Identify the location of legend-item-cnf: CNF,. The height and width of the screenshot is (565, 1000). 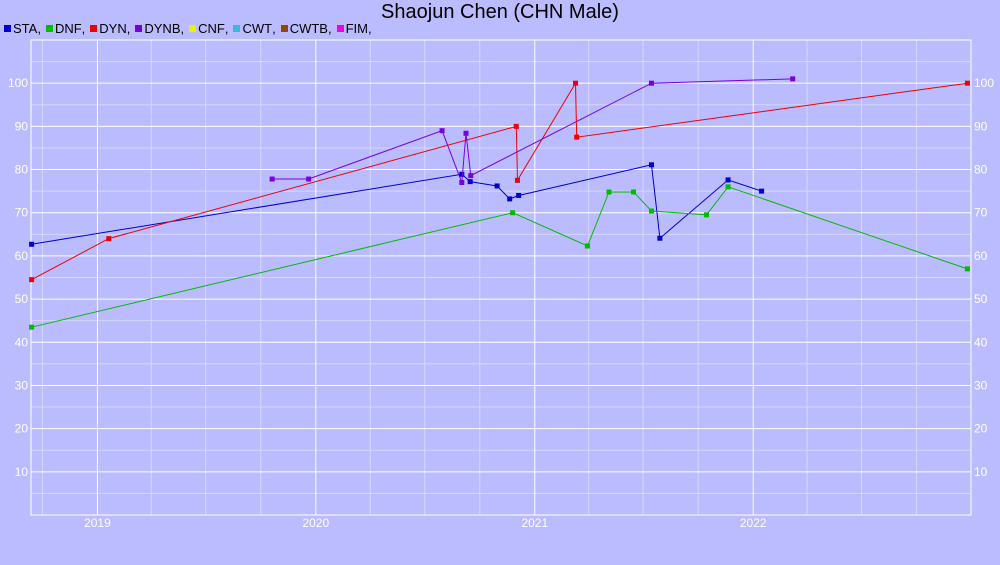
(208, 28).